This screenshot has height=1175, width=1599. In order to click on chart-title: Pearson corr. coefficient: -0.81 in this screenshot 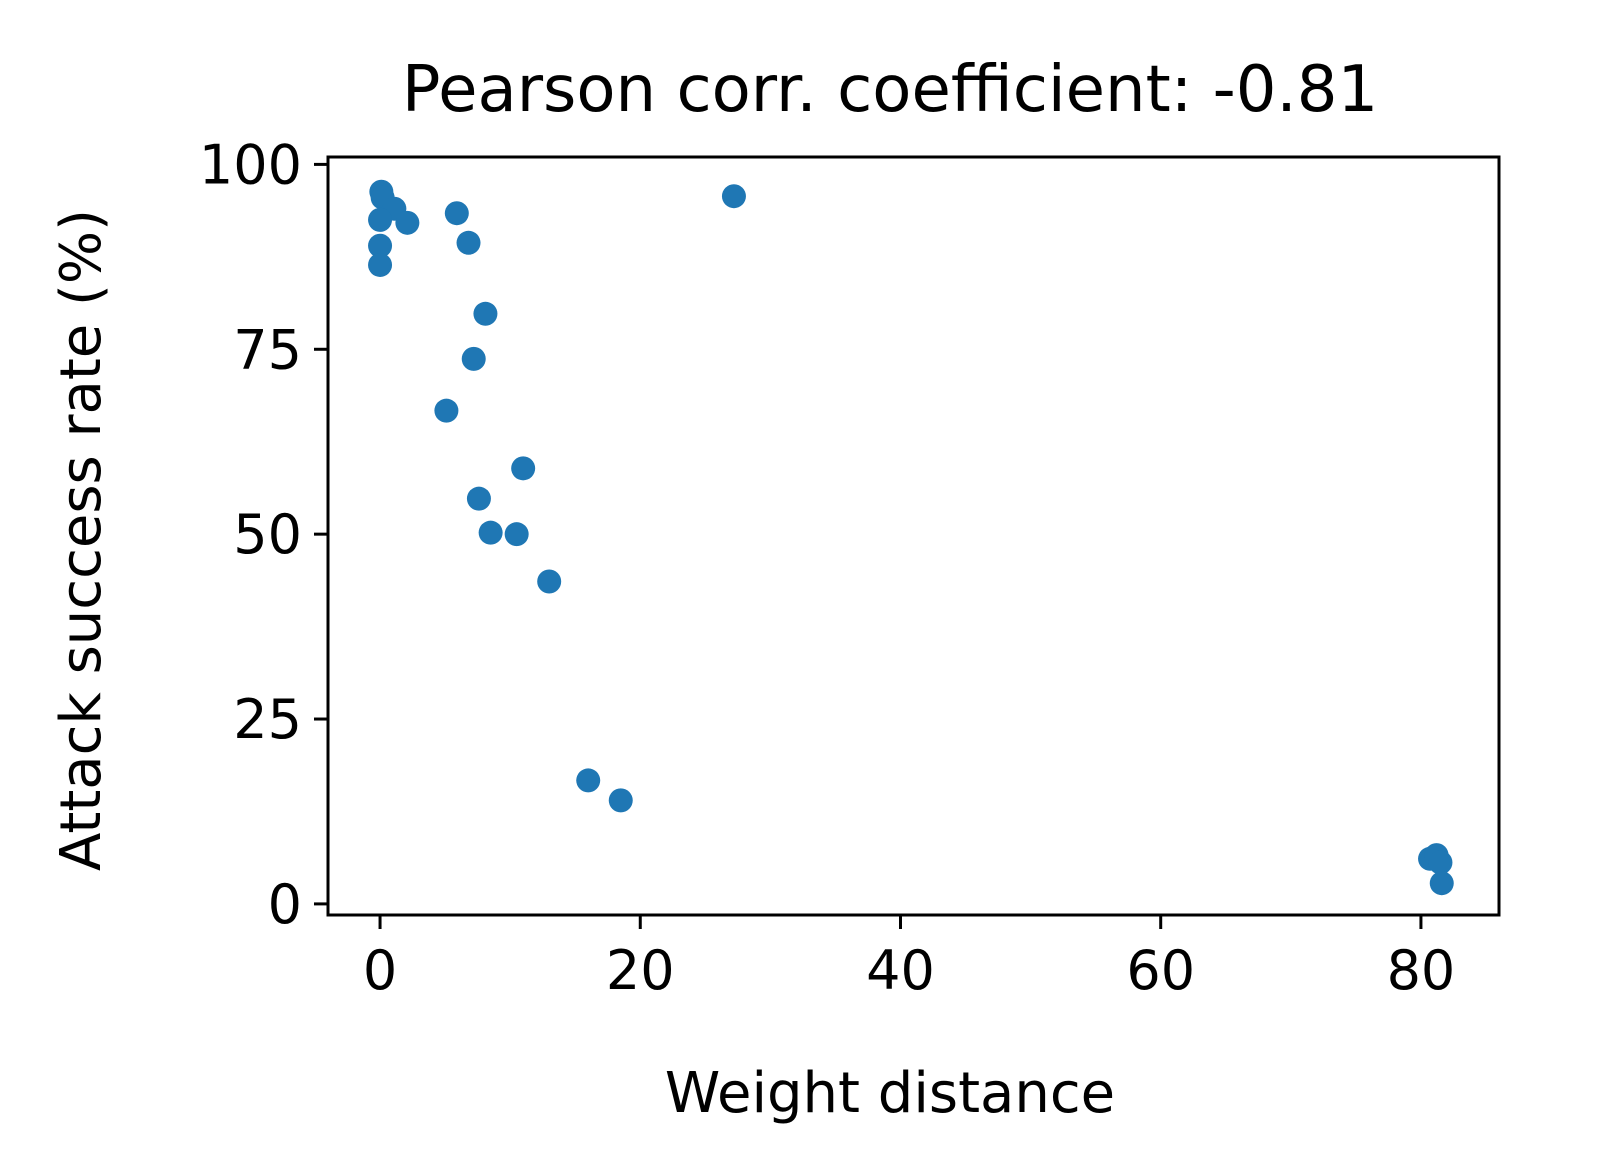, I will do `click(890, 90)`.